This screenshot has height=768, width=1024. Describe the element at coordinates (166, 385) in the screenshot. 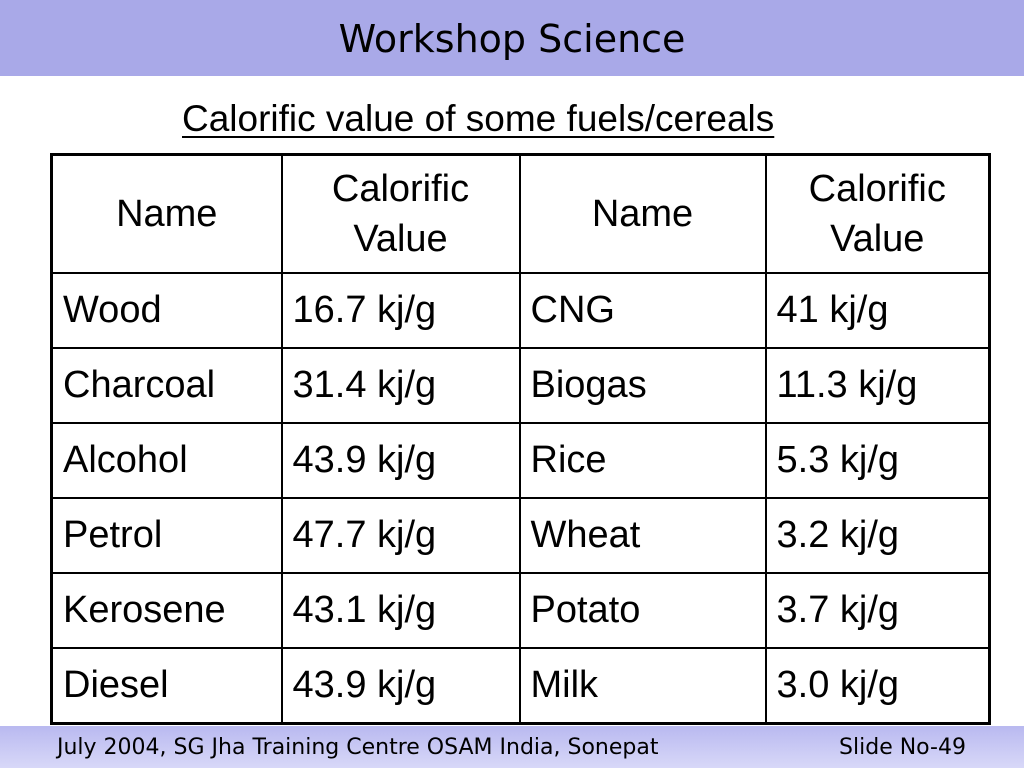

I see `fuel-name: Charcoal` at that location.